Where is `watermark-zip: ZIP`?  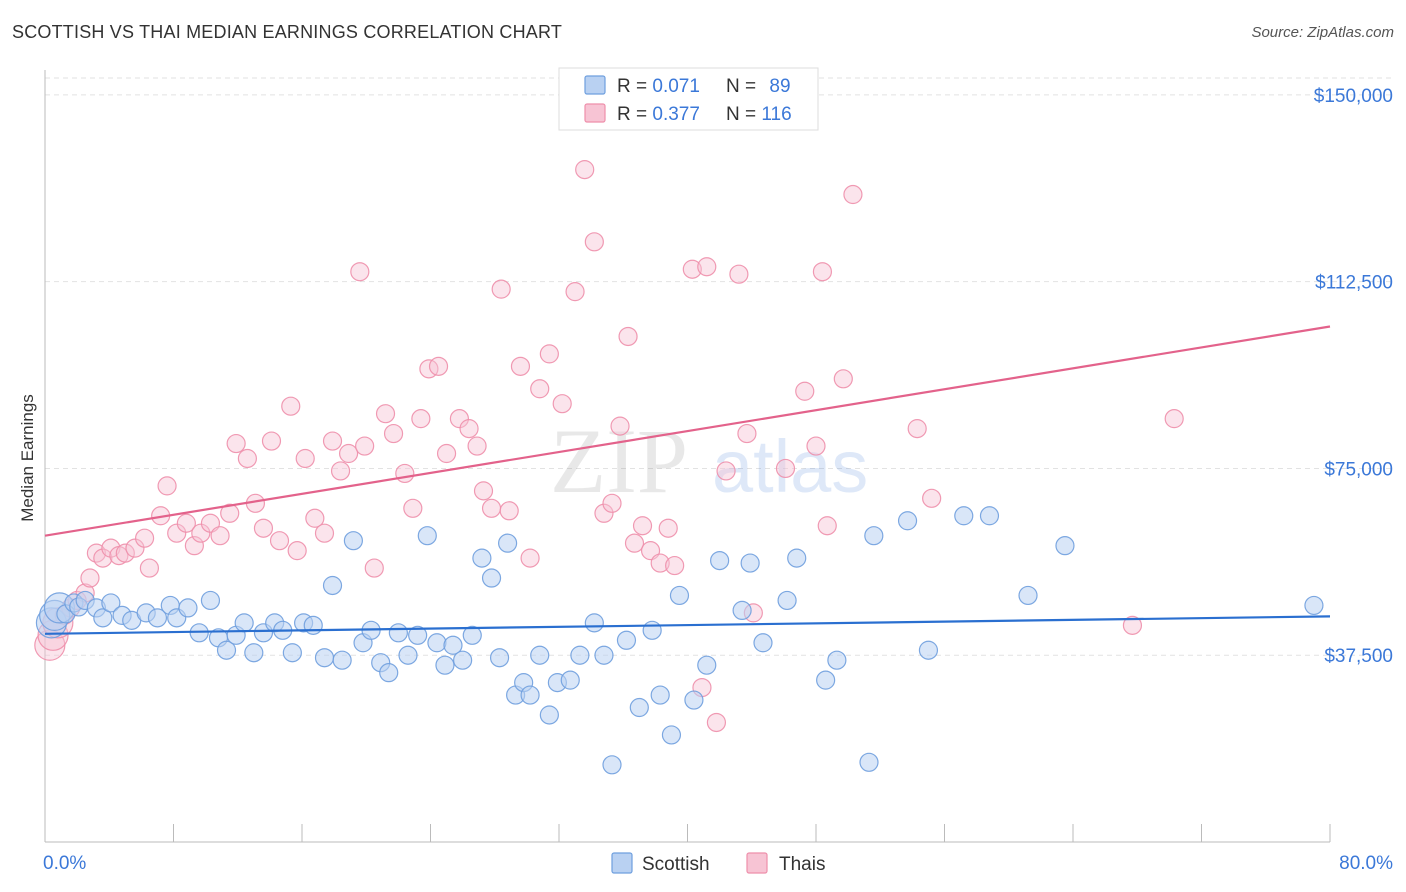
watermark-zip: ZIP is located at coordinates (619, 461).